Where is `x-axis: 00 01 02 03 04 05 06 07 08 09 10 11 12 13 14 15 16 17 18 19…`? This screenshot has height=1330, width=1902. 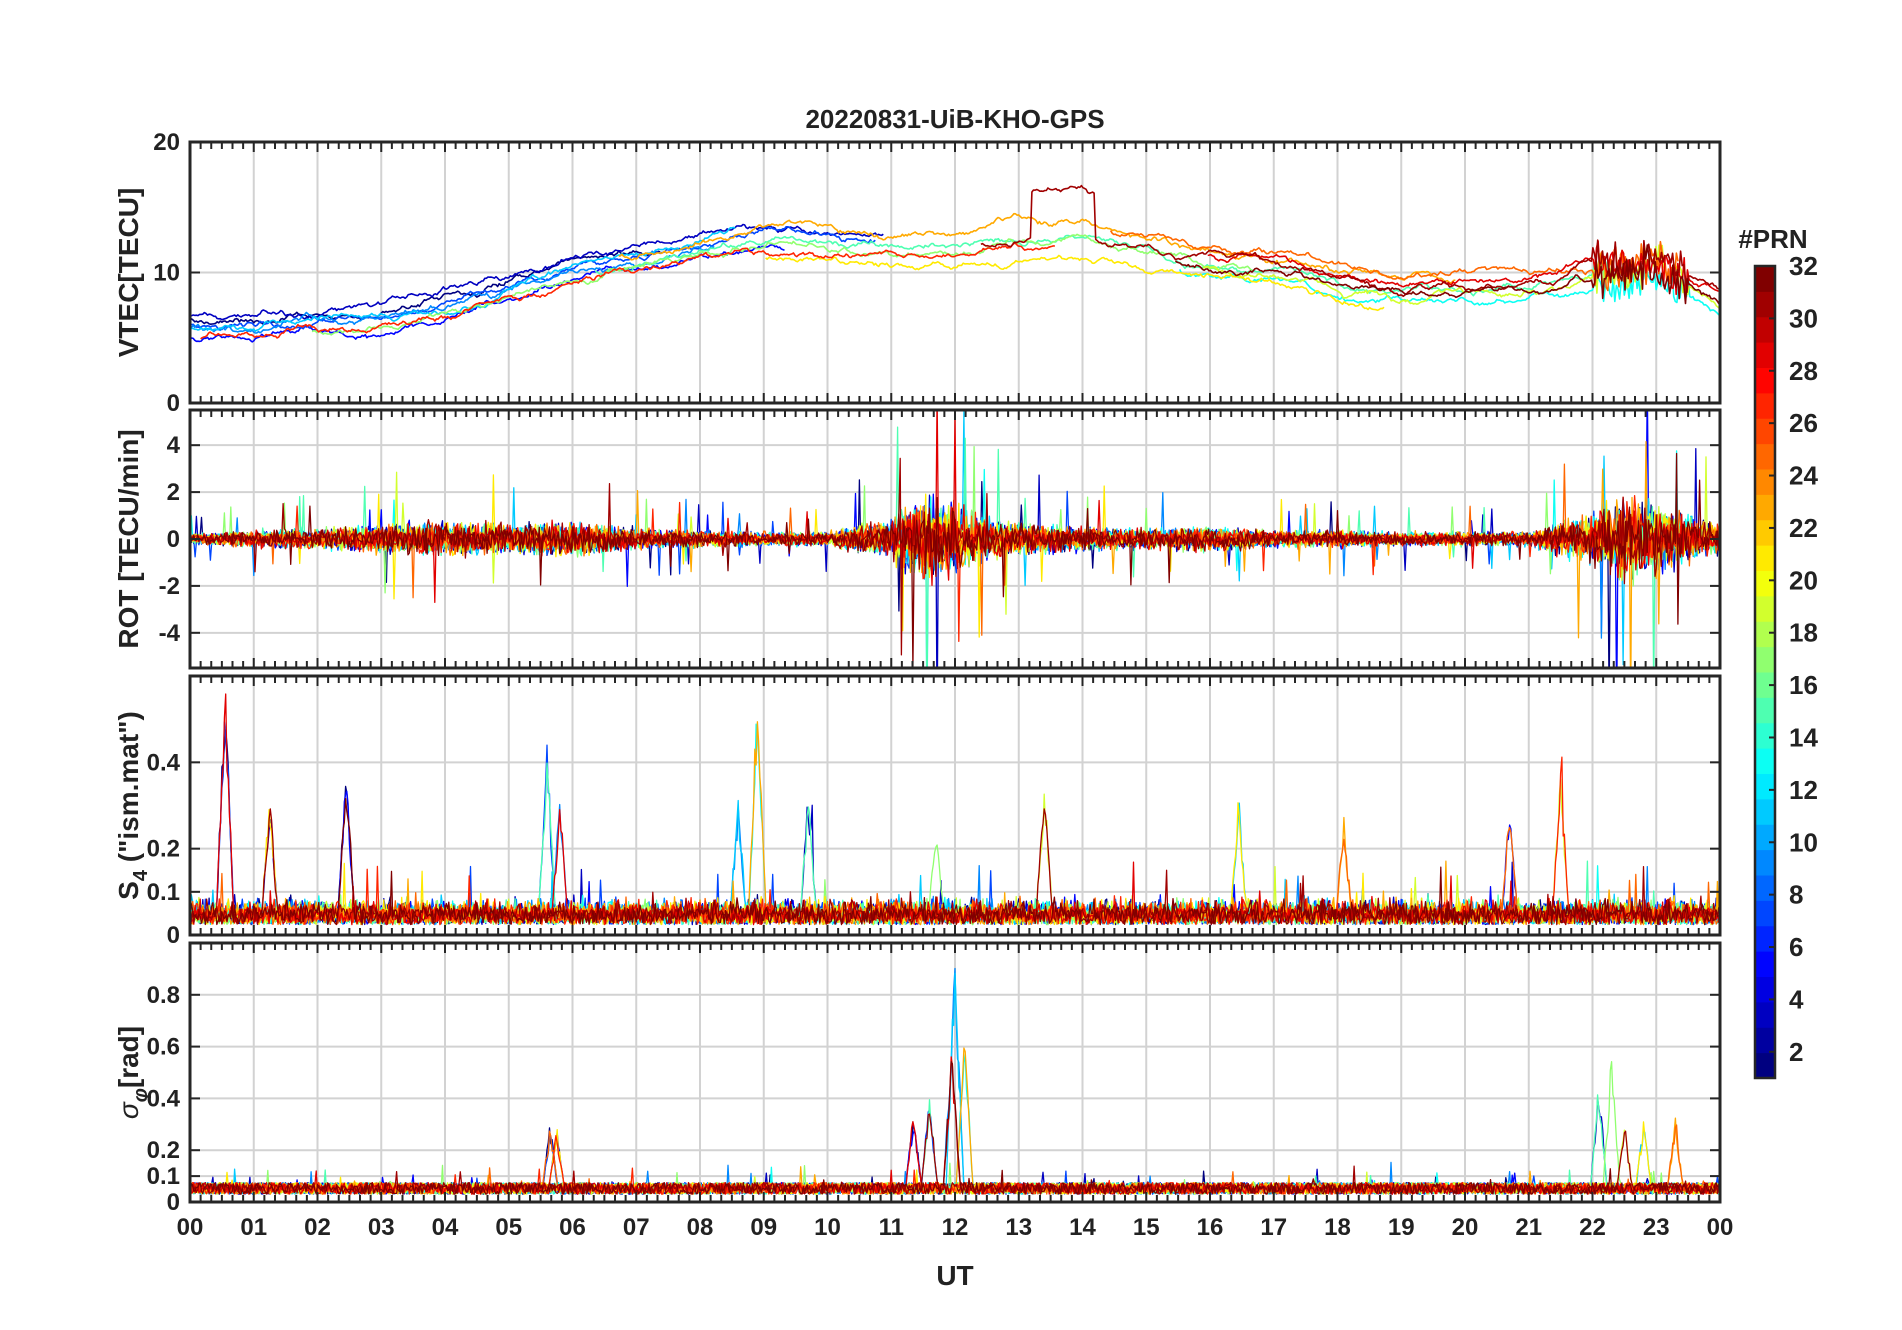 x-axis: 00 01 02 03 04 05 06 07 08 09 10 11 12 13 14 15 16 17 18 19… is located at coordinates (955, 1227).